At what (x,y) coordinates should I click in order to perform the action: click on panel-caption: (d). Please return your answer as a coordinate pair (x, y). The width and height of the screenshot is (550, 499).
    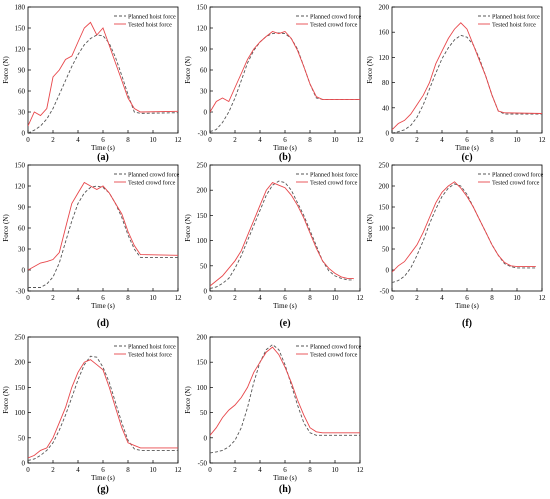
    Looking at the image, I should click on (103, 323).